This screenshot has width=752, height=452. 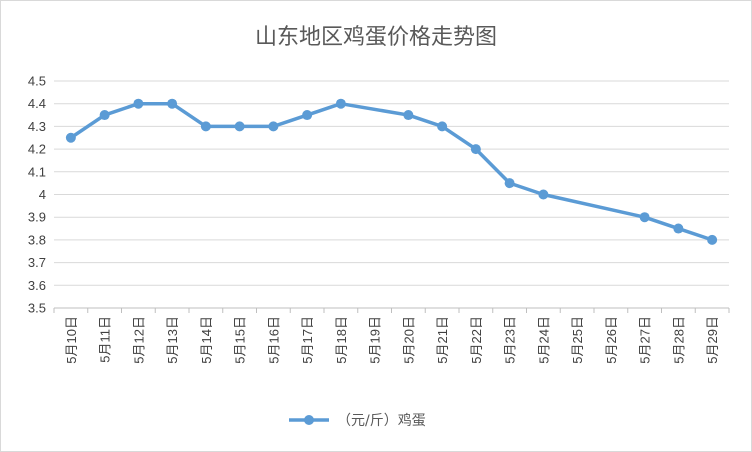 What do you see at coordinates (71, 340) in the screenshot?
I see `x-tick-label: 5月10日` at bounding box center [71, 340].